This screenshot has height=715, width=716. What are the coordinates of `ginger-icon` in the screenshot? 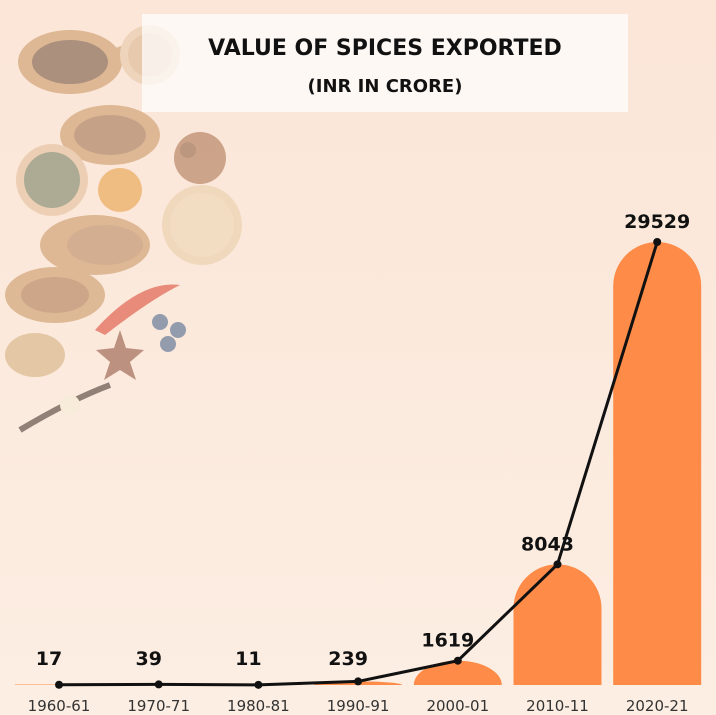 It's located at (35, 355).